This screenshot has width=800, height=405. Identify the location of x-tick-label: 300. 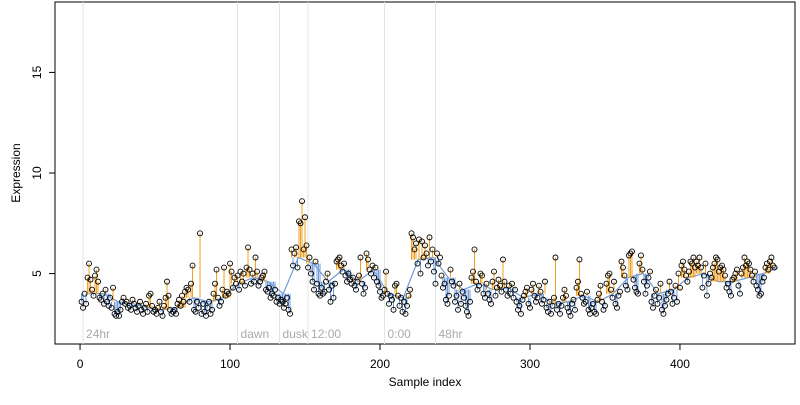
(530, 364).